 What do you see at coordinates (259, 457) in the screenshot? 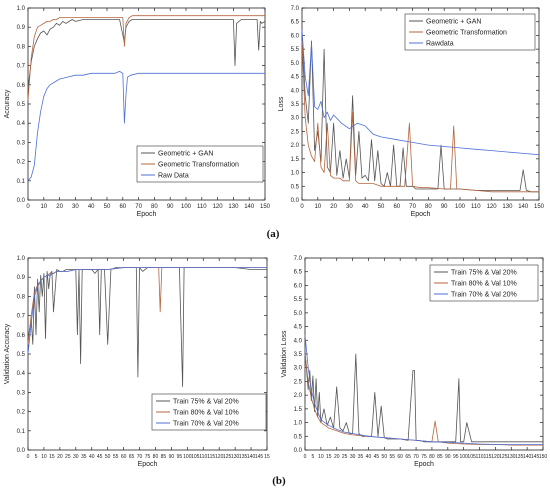
I see `x-tick-label: 145` at bounding box center [259, 457].